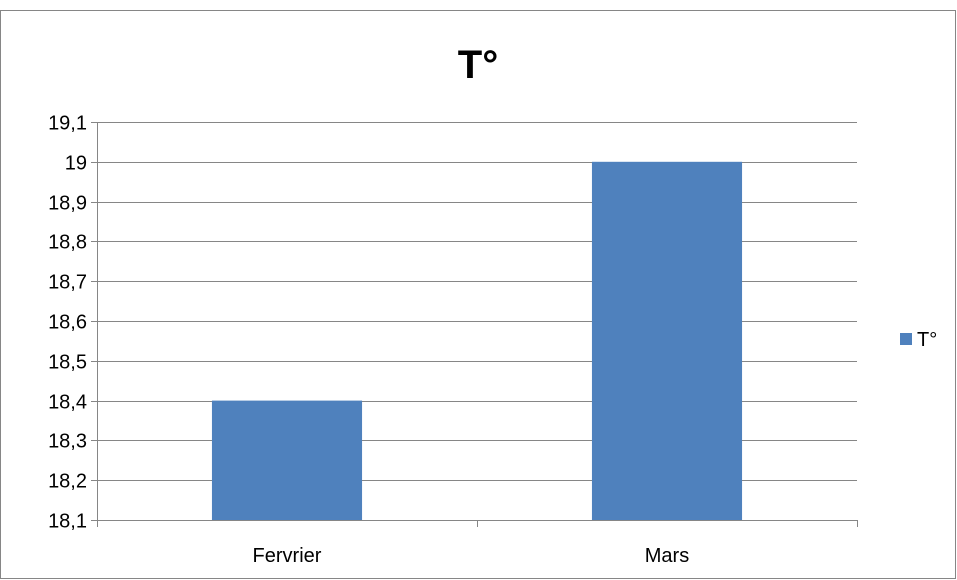 This screenshot has width=957, height=580. I want to click on x-tick-label: Mars, so click(667, 556).